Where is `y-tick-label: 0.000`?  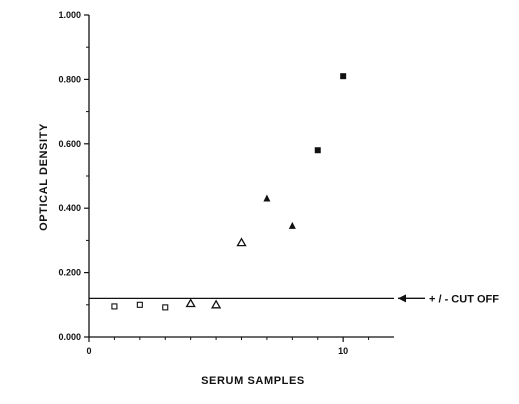
y-tick-label: 0.000 is located at coordinates (69, 337).